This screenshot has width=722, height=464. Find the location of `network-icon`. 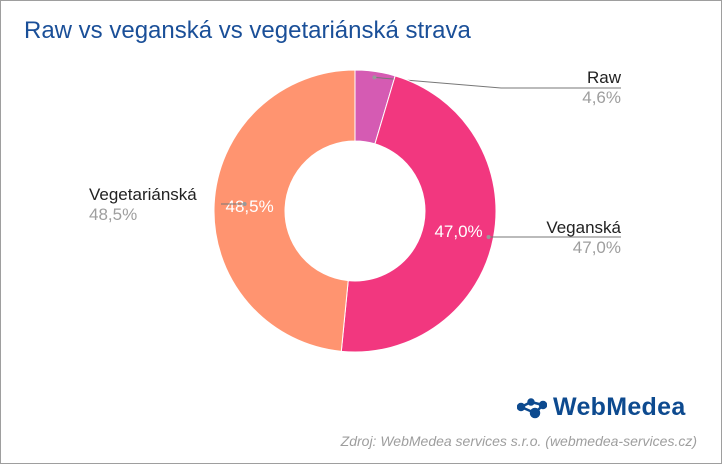

network-icon is located at coordinates (532, 407).